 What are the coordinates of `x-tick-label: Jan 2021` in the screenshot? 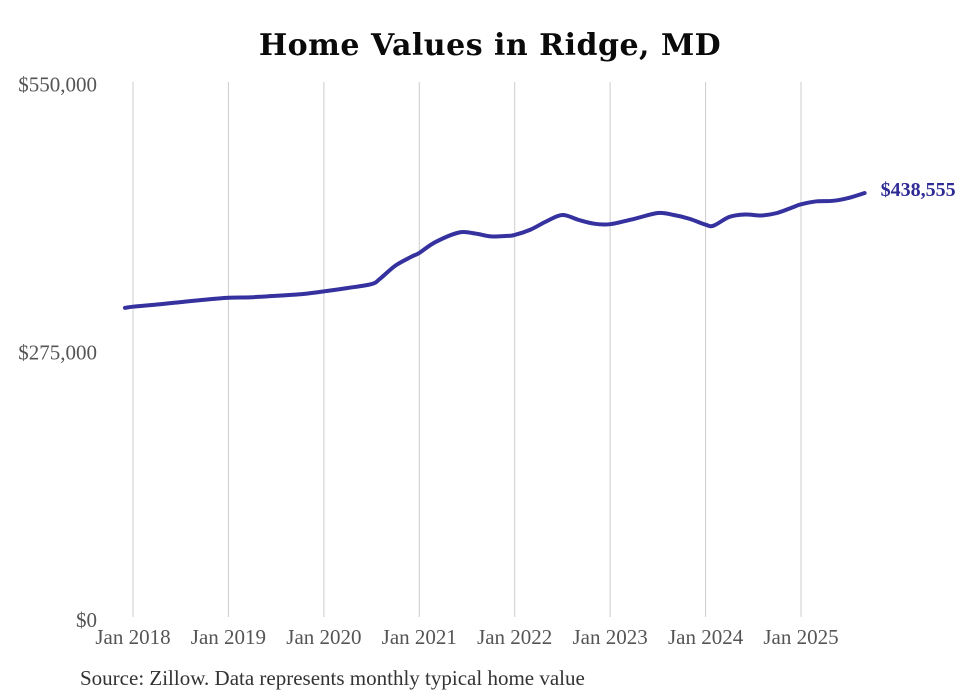 It's located at (419, 637).